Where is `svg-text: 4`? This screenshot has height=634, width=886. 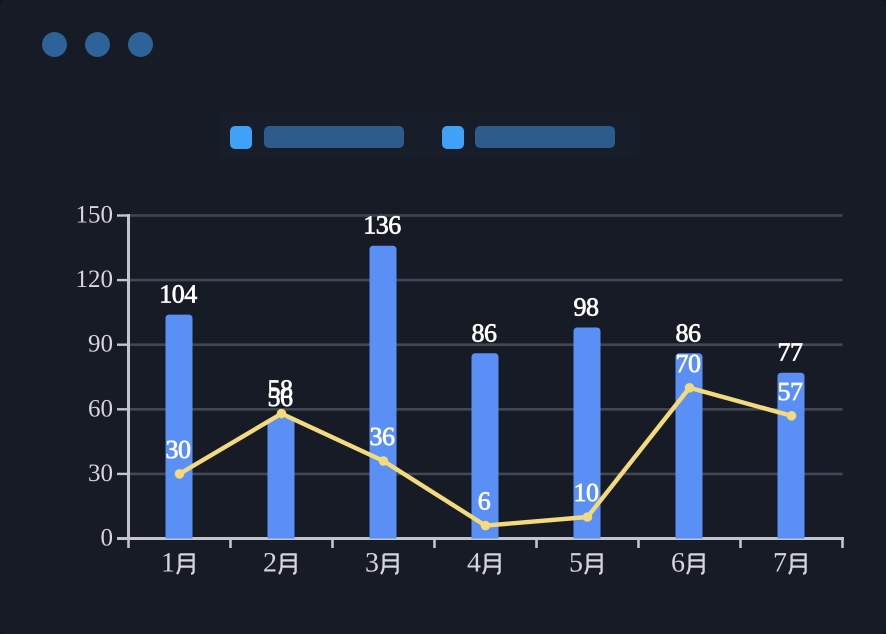 svg-text: 4 is located at coordinates (474, 563).